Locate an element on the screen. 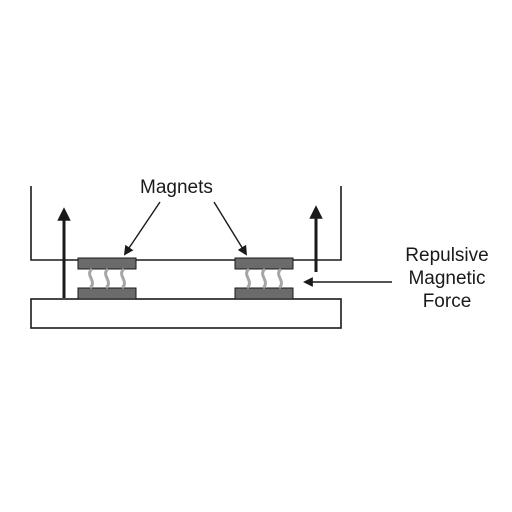 The width and height of the screenshot is (512, 512). field-lines-left is located at coordinates (107, 278).